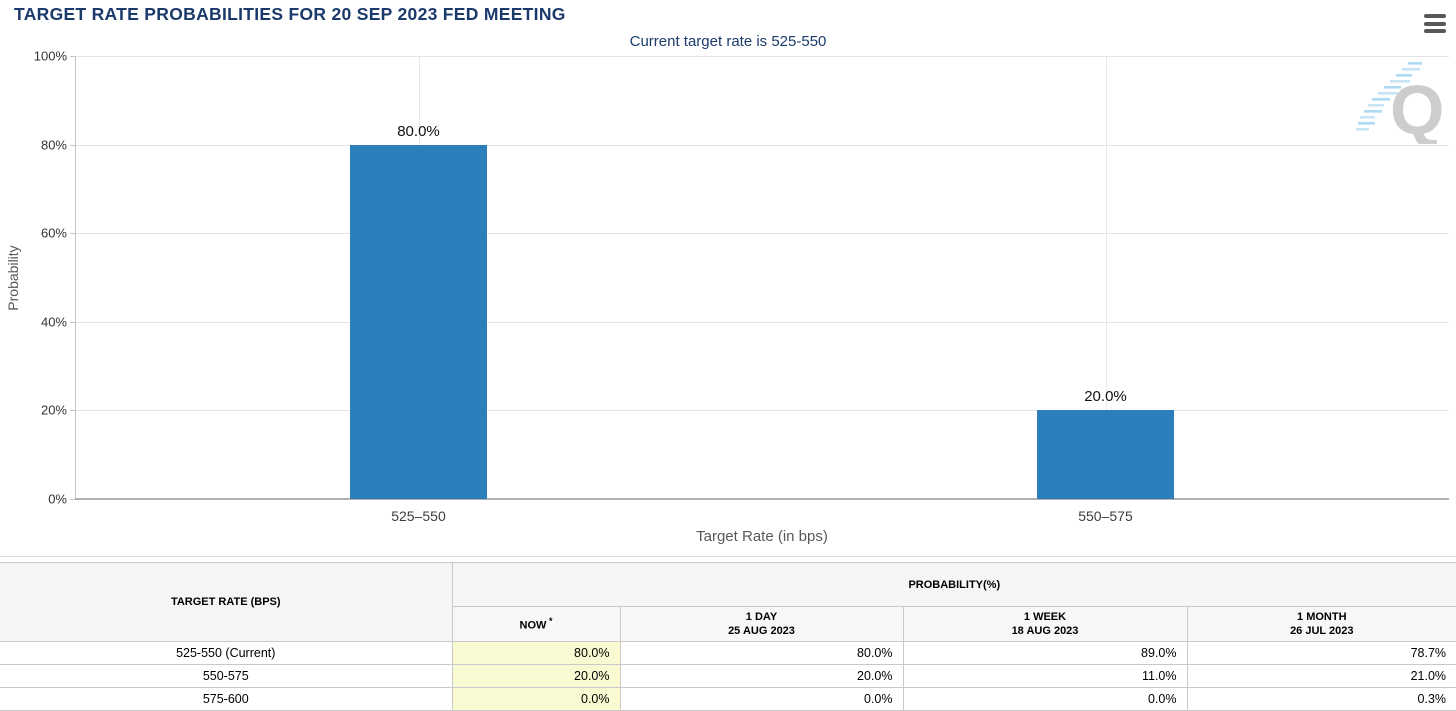 The height and width of the screenshot is (711, 1456). What do you see at coordinates (418, 131) in the screenshot?
I see `bar-value-label: 80.0%` at bounding box center [418, 131].